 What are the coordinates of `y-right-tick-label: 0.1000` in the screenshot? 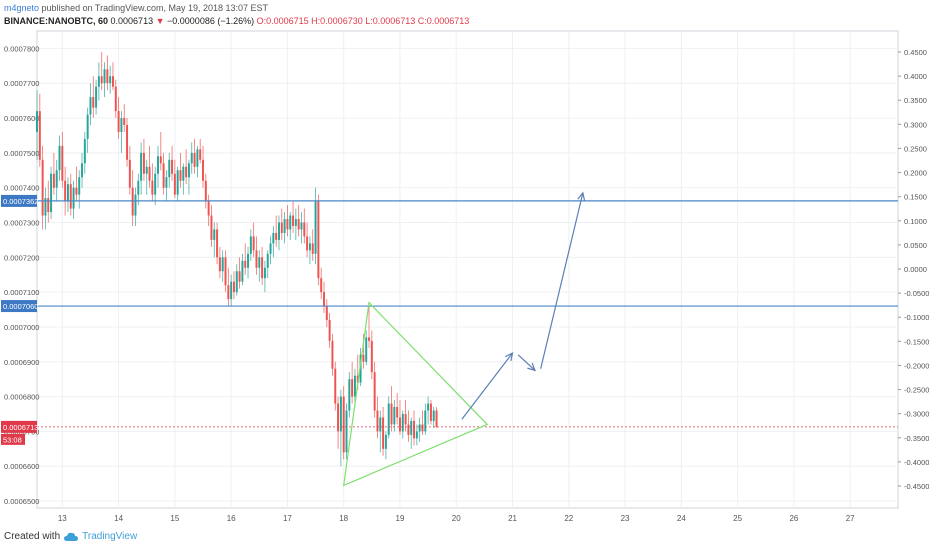 It's located at (915, 221).